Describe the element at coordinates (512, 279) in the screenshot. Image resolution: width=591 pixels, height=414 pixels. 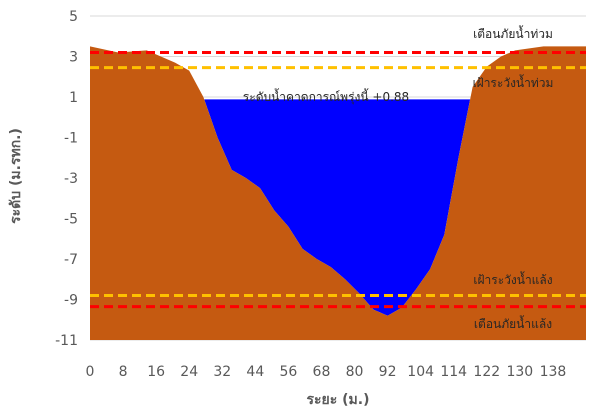
I see `reference-line-label: เฝ้าระวังน้ำแล้ง` at that location.